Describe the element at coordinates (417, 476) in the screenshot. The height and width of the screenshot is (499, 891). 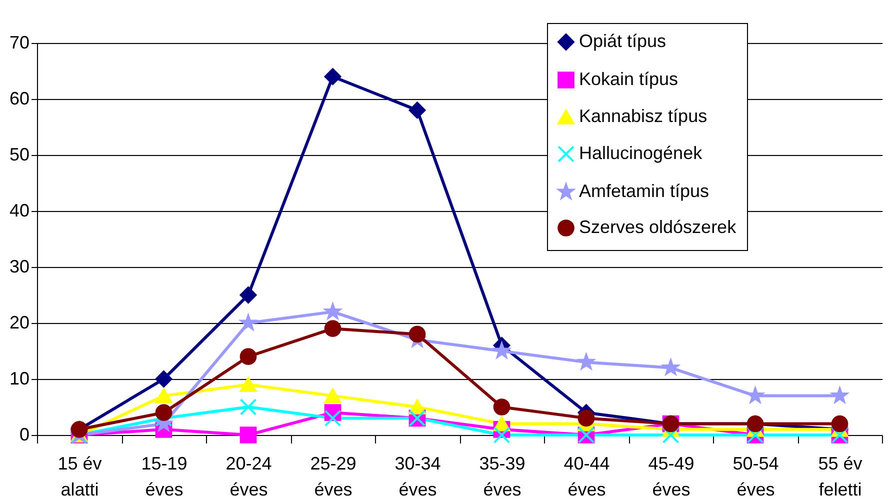
I see `x-tick-label: 30-34 éves` at that location.